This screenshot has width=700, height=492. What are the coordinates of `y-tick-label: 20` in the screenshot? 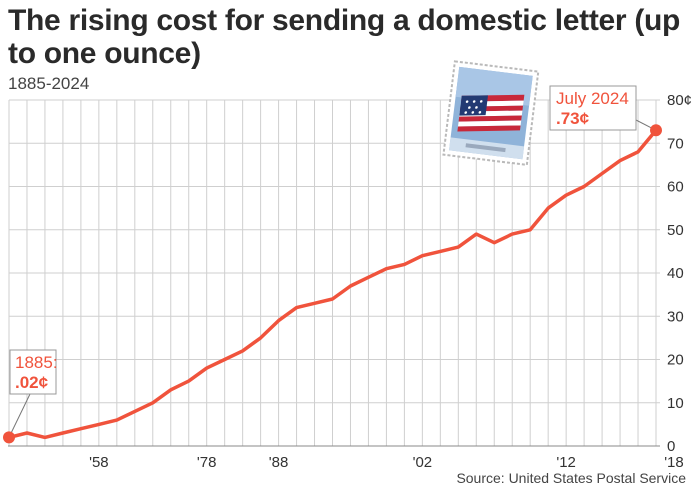 It's located at (675, 360).